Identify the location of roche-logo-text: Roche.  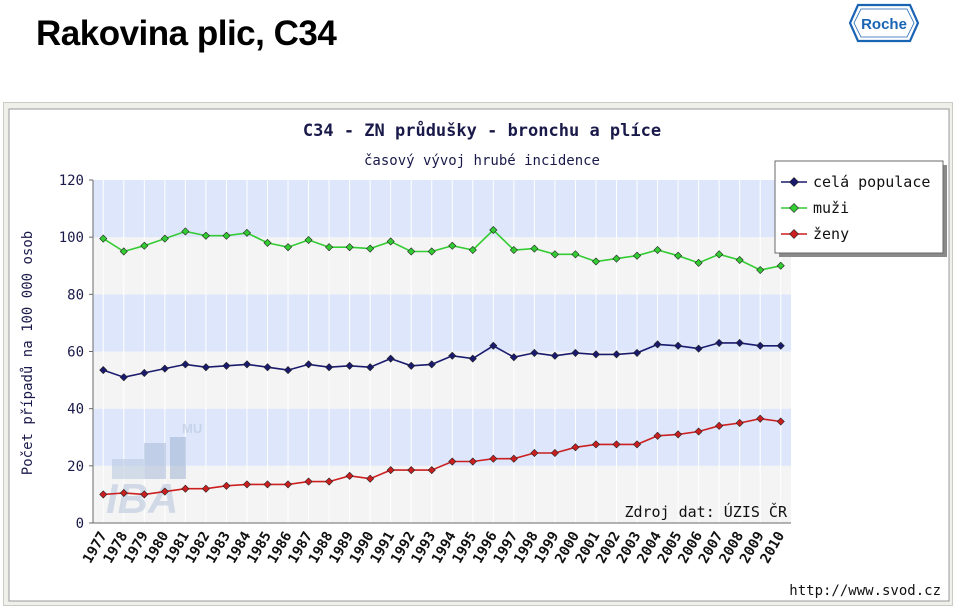
(884, 24).